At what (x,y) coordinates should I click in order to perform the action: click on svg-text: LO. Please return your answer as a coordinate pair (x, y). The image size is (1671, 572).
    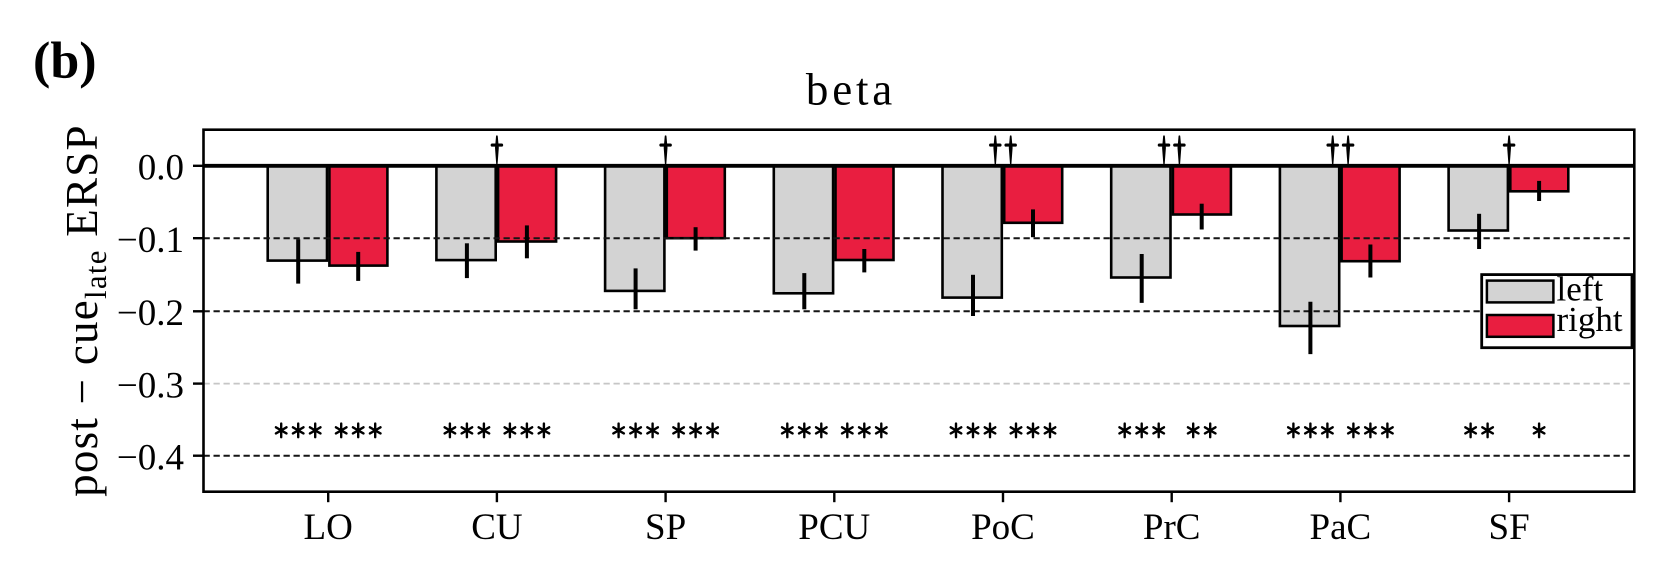
    Looking at the image, I should click on (328, 527).